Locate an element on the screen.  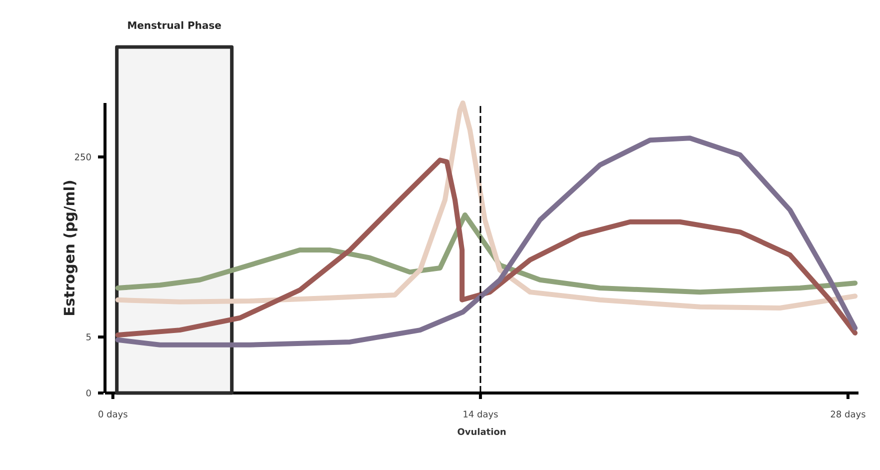
y-axis-title: Estrogen (pg/ml) is located at coordinates (70, 247).